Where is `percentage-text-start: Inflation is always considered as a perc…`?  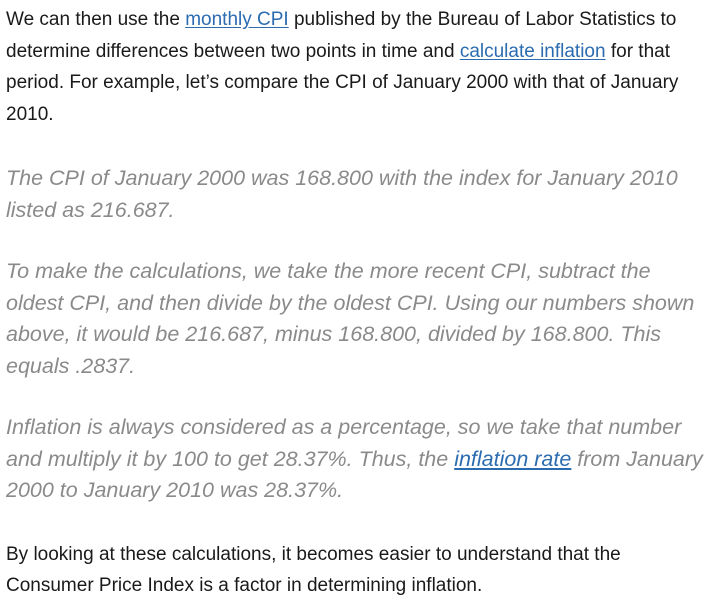
percentage-text-start: Inflation is always considered as a perc… is located at coordinates (344, 443).